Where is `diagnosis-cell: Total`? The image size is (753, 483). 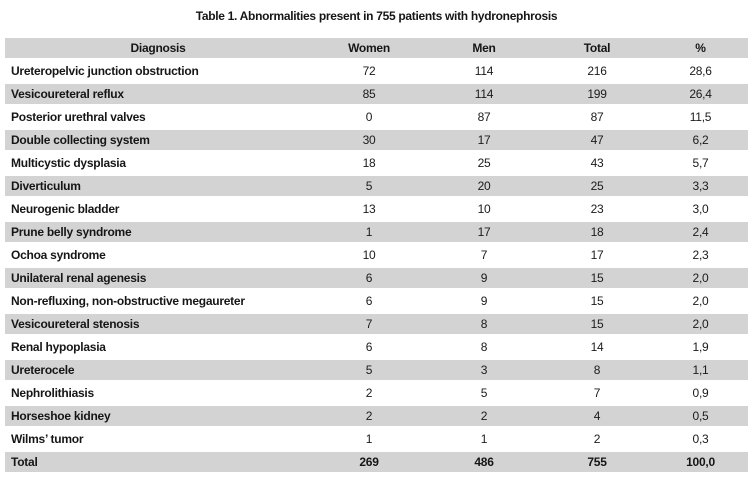 diagnosis-cell: Total is located at coordinates (158, 462).